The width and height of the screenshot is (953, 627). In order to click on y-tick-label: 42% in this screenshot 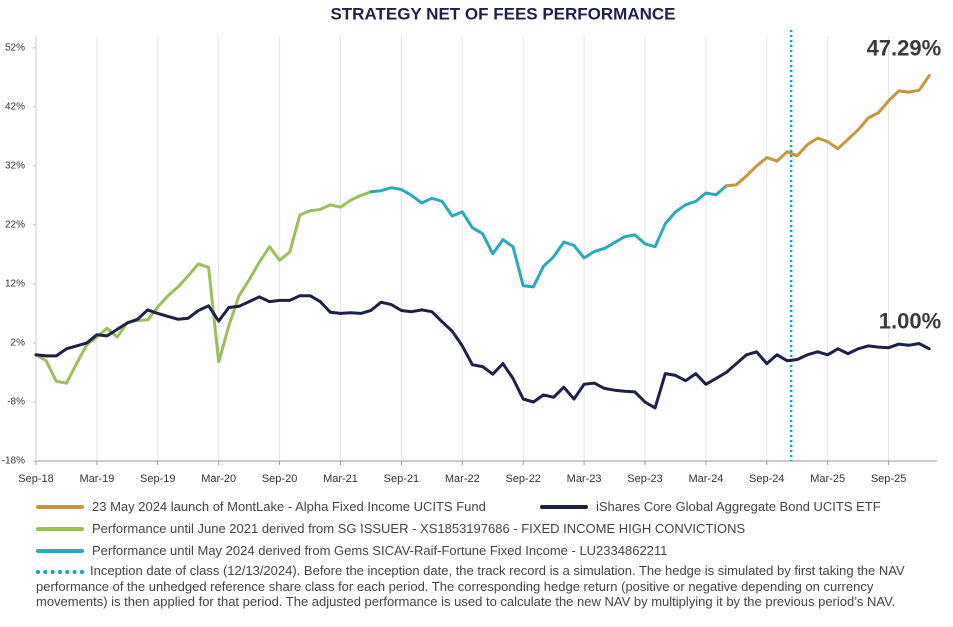, I will do `click(15, 106)`.